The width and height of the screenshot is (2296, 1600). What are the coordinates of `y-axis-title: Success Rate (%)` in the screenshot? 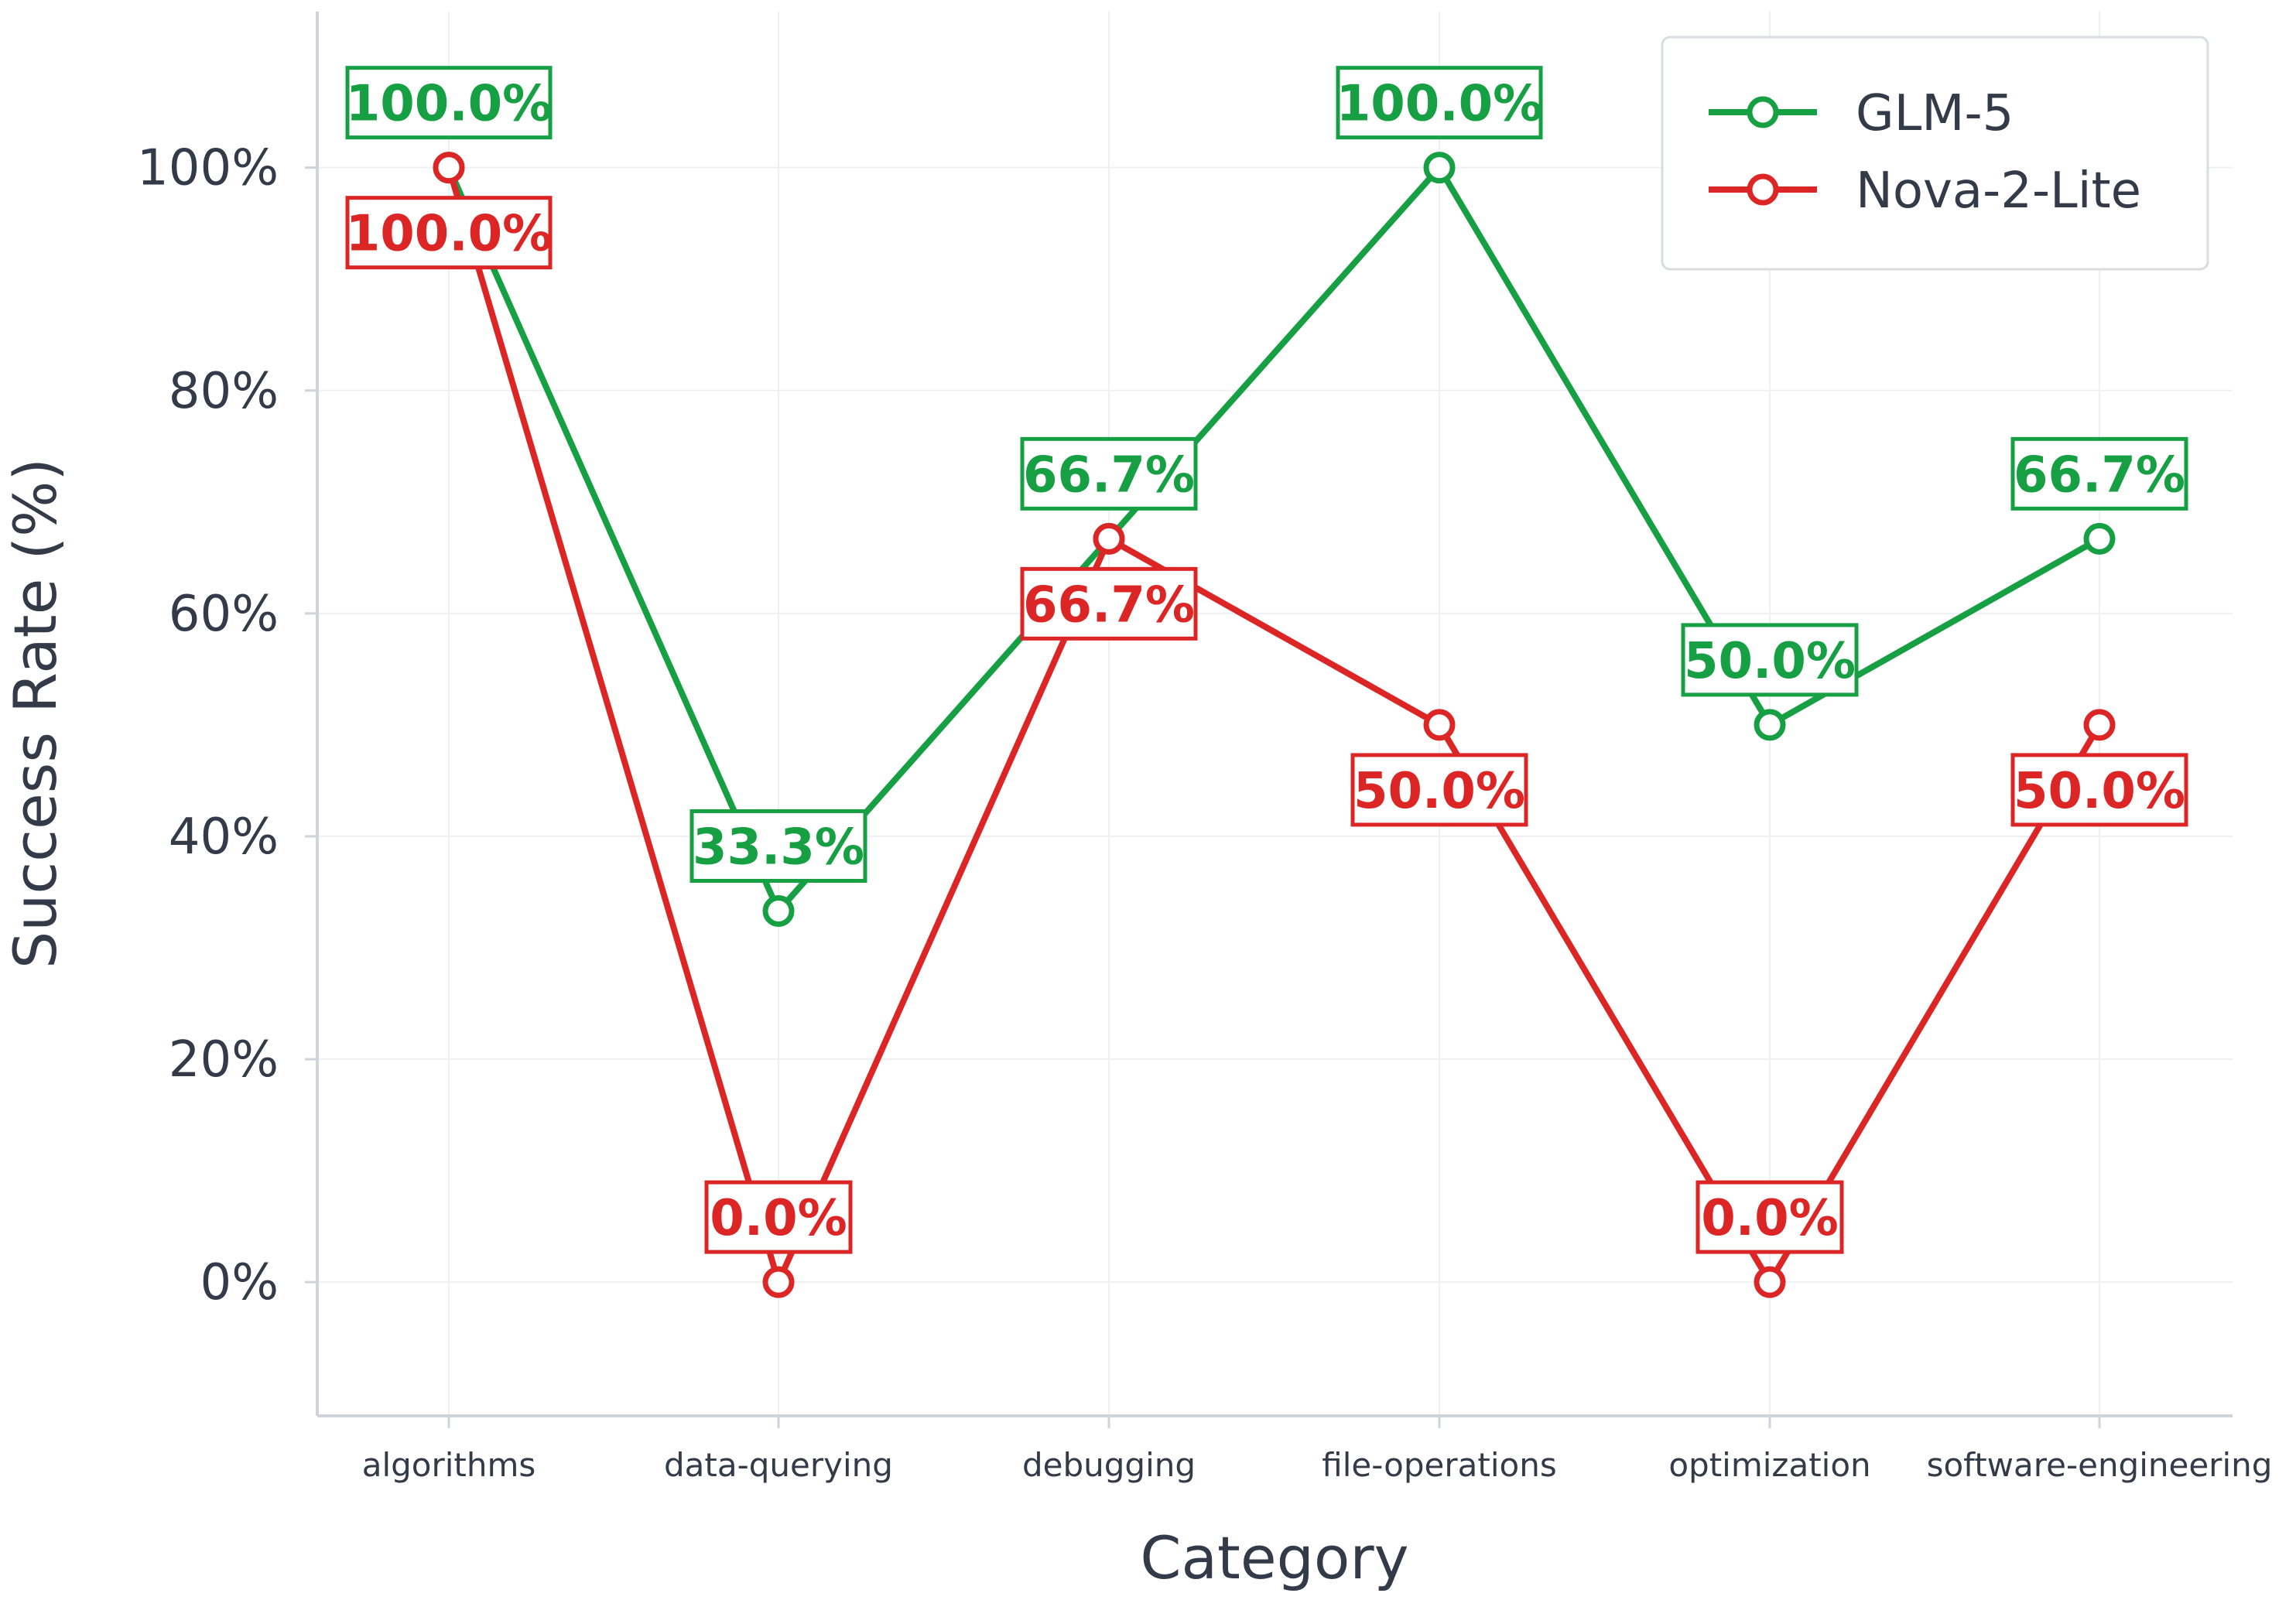 It's located at (35, 713).